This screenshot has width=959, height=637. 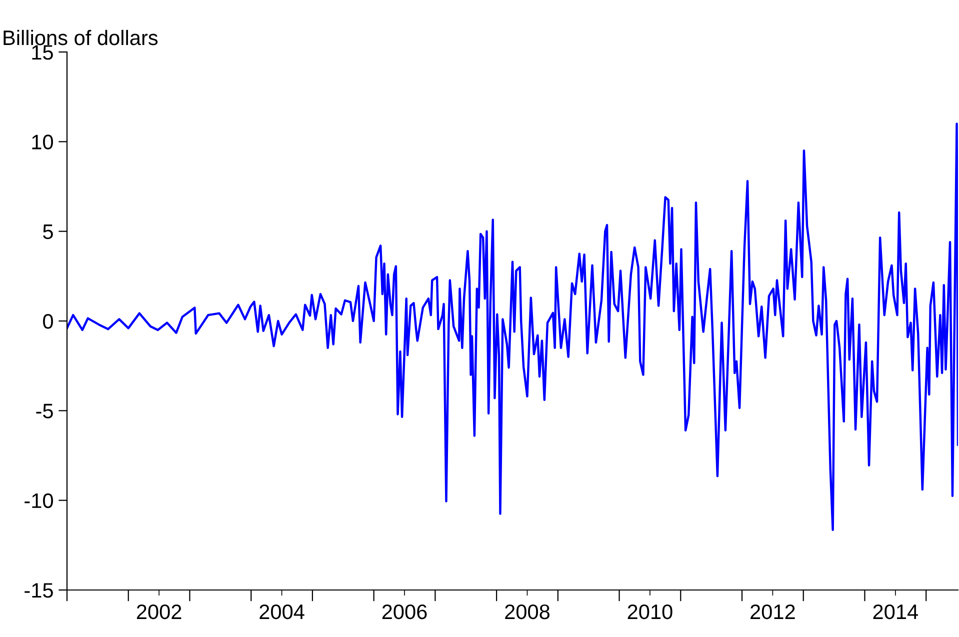 What do you see at coordinates (772, 612) in the screenshot?
I see `x-tick-label: 2012` at bounding box center [772, 612].